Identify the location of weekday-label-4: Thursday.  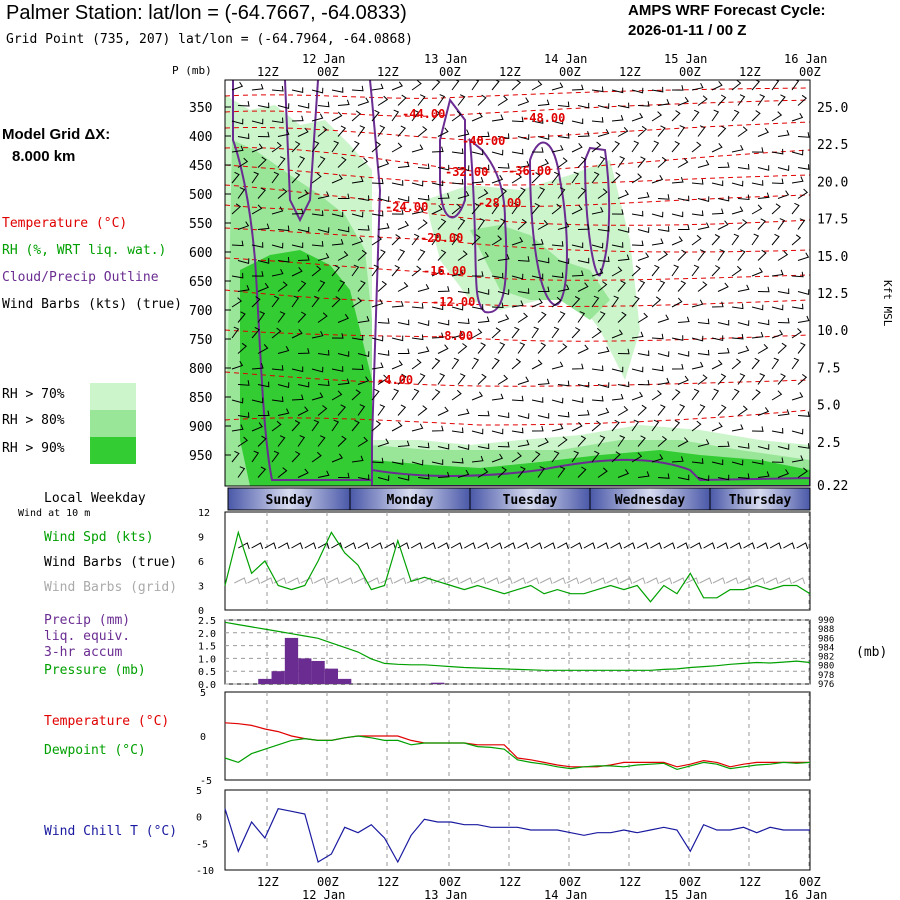
(760, 500).